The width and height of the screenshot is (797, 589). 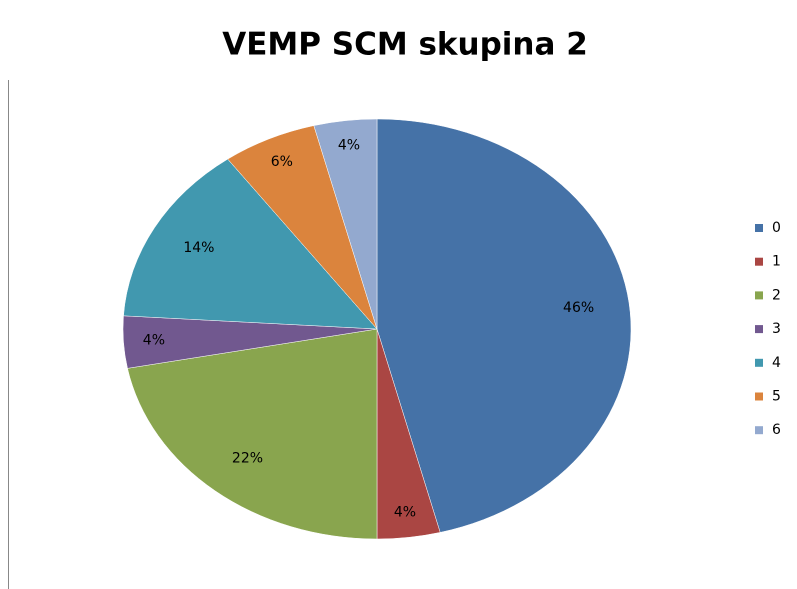 What do you see at coordinates (578, 308) in the screenshot?
I see `data-label: 46%` at bounding box center [578, 308].